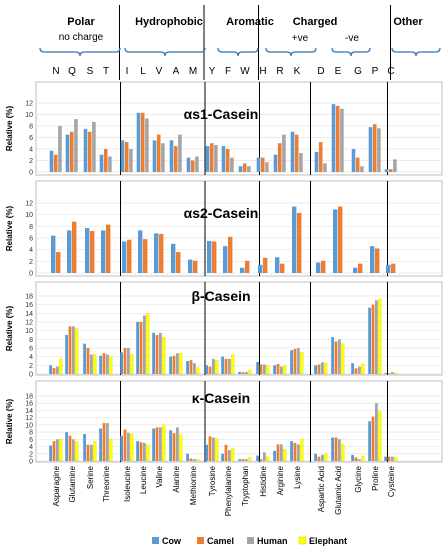 The width and height of the screenshot is (445, 550). I want to click on group-label-other: Other, so click(408, 22).